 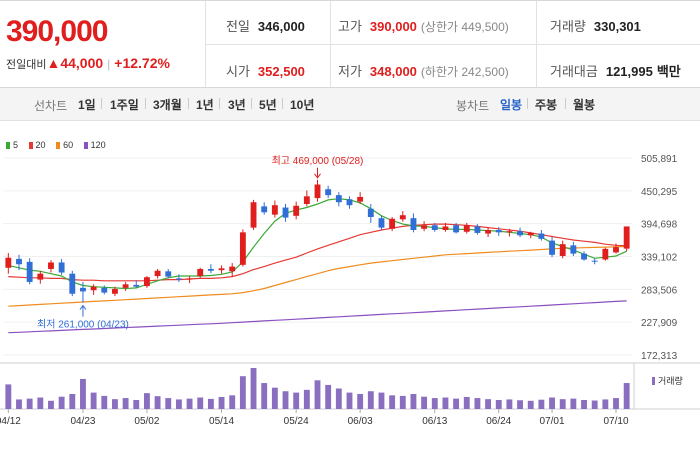 What do you see at coordinates (302, 105) in the screenshot?
I see `tab-10year: 10년` at bounding box center [302, 105].